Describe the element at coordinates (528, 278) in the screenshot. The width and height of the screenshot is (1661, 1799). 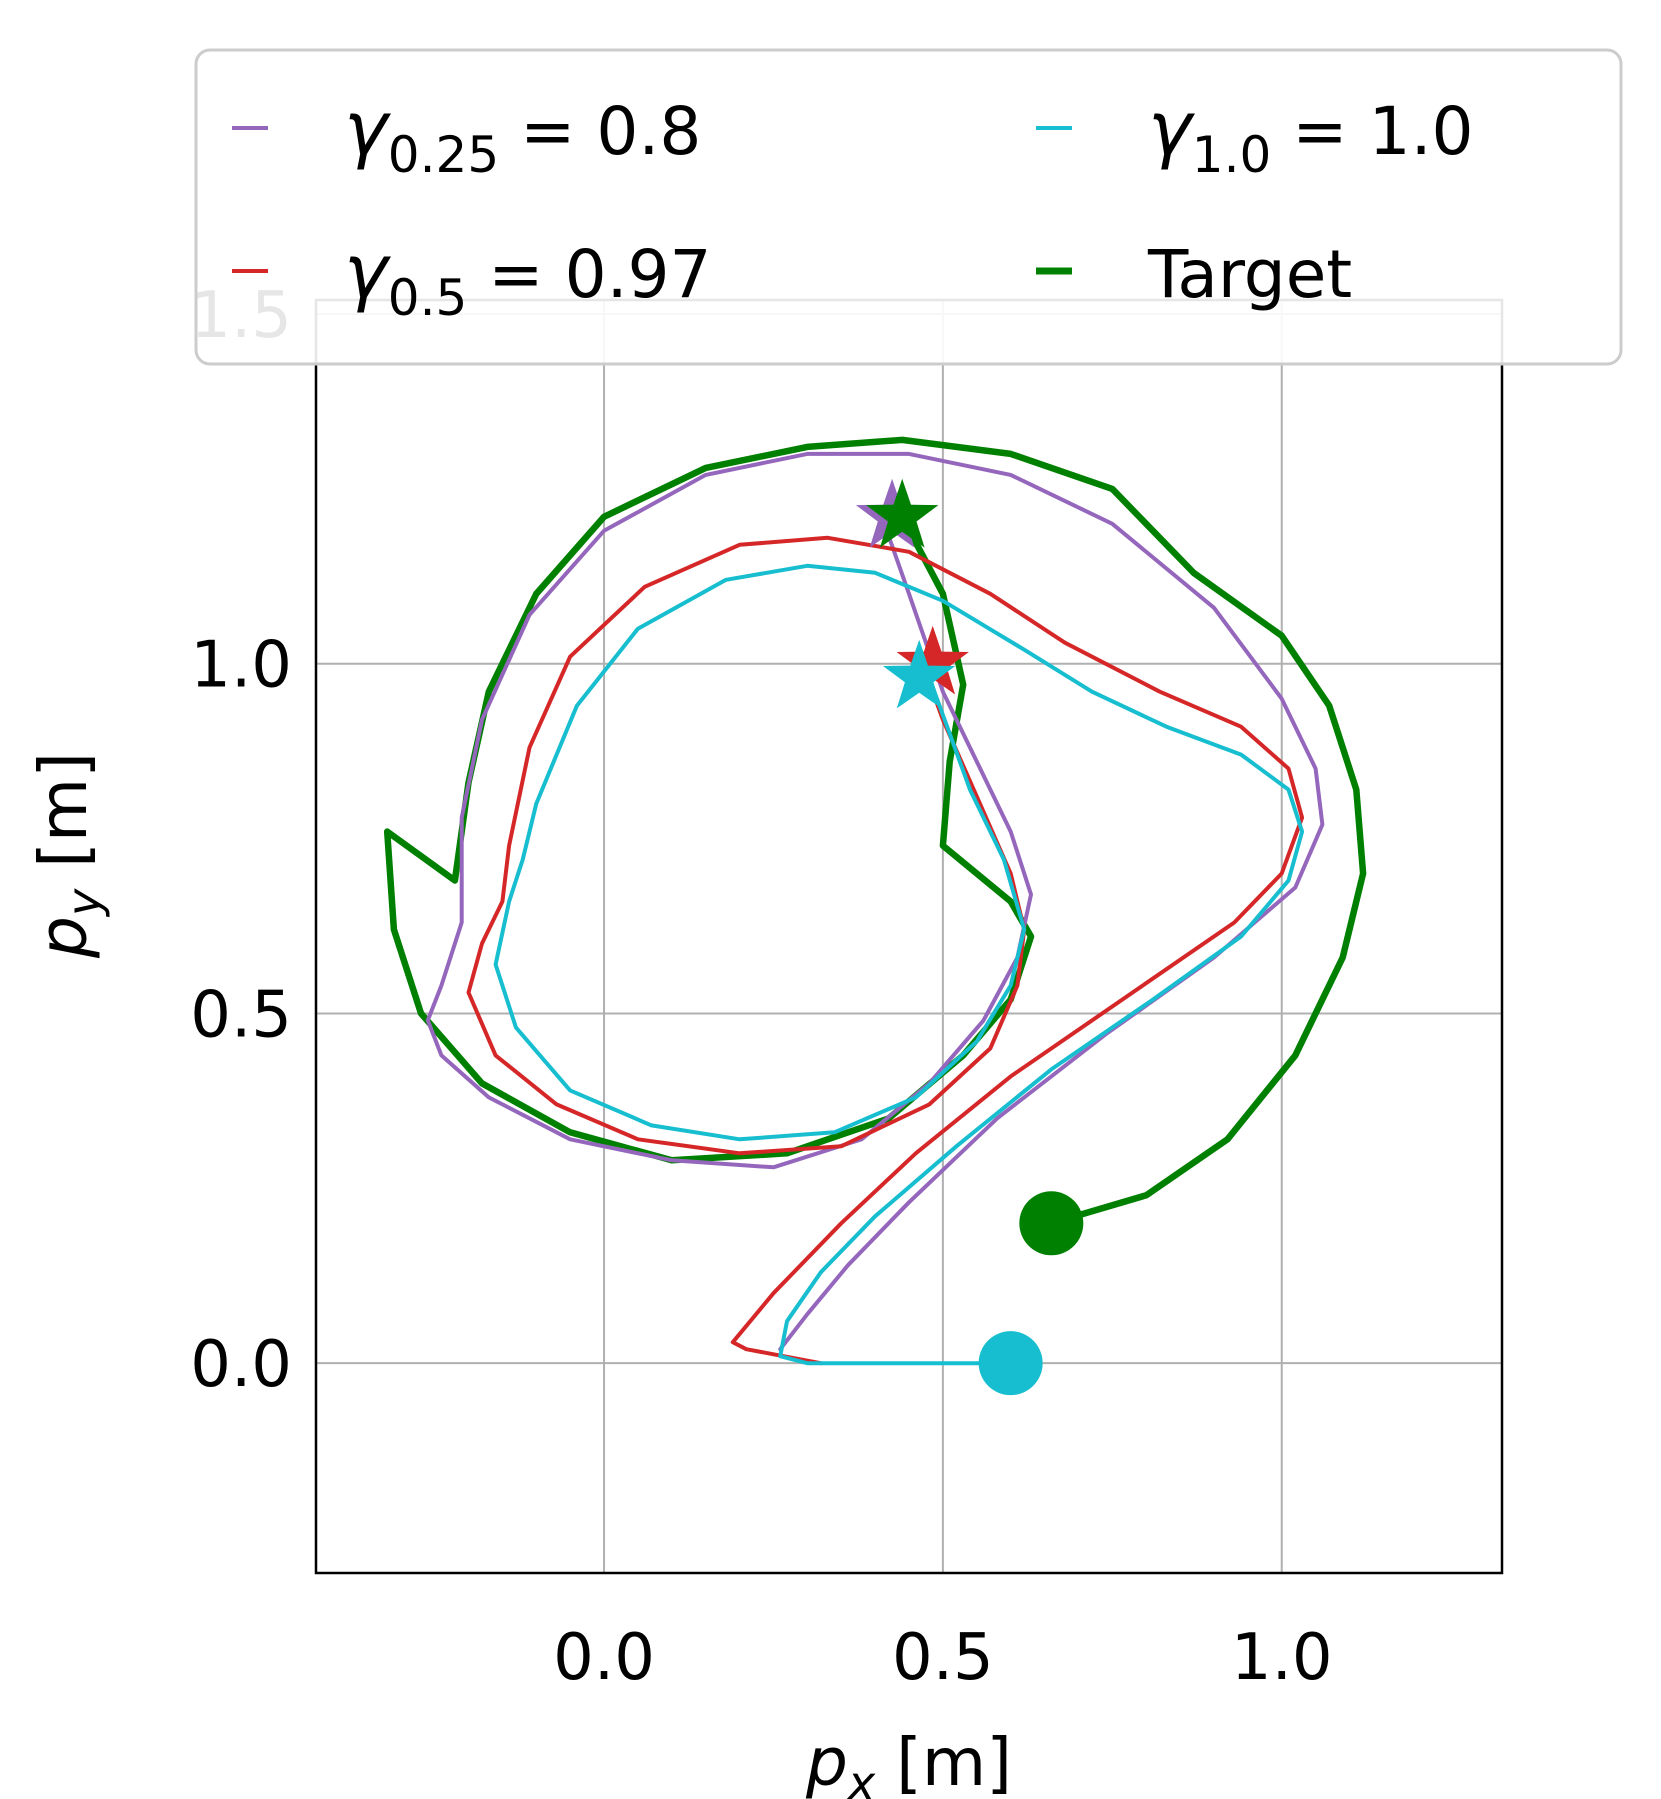
I see `legend-label: γ0.5 = 0.97` at that location.